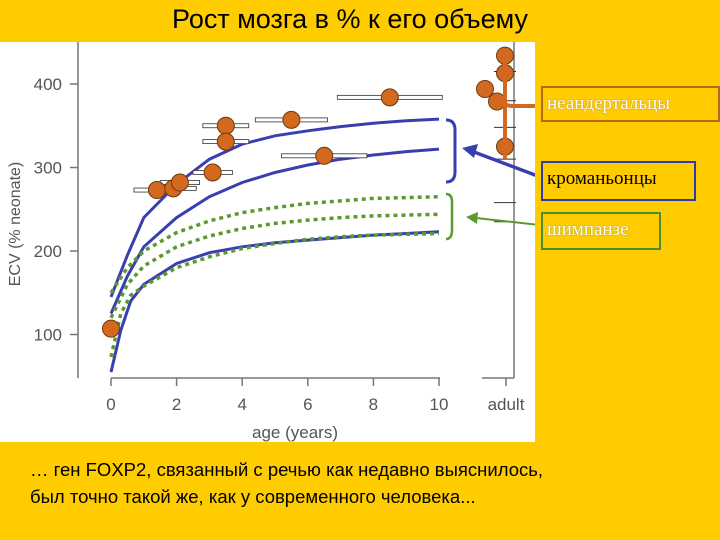  I want to click on y-tick-label: 400, so click(48, 84).